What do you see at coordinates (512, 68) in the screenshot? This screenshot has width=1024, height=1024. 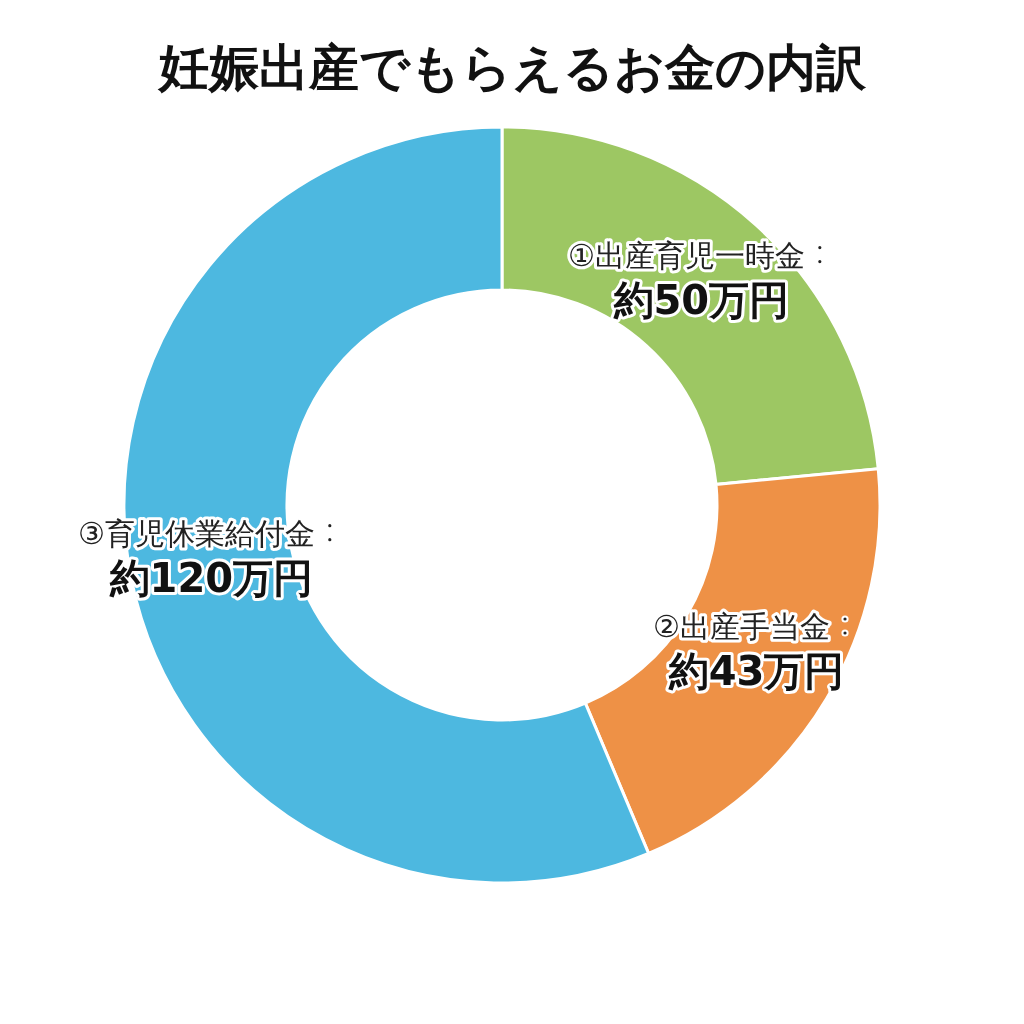 I see `title: 妊娠出産でもらえるお金の内訳` at bounding box center [512, 68].